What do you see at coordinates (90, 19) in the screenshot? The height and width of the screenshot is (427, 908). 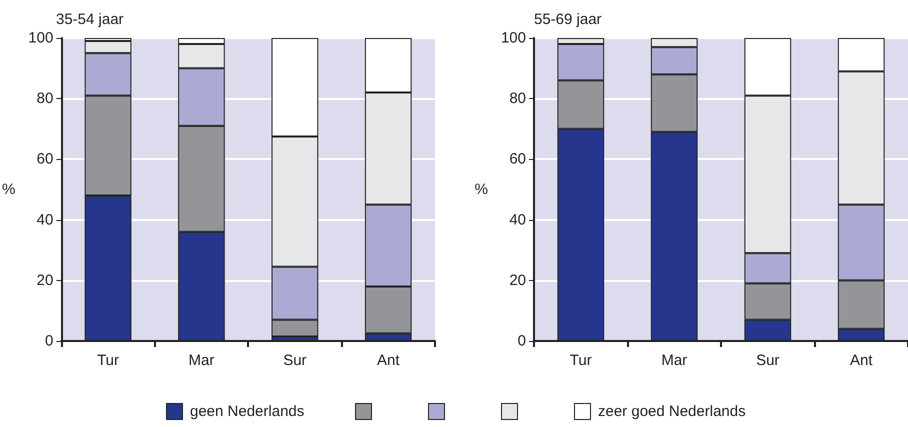 I see `chart-title: 35-54 jaar` at bounding box center [90, 19].